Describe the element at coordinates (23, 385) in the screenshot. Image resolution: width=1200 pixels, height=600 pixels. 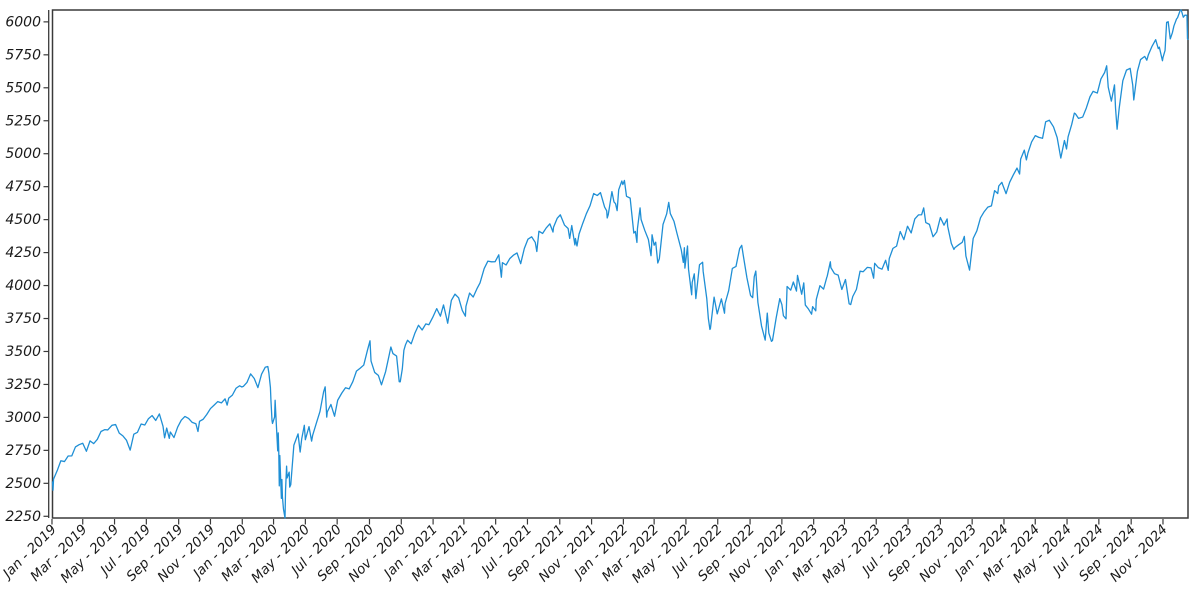
I see `y-tick-label: 3250` at that location.